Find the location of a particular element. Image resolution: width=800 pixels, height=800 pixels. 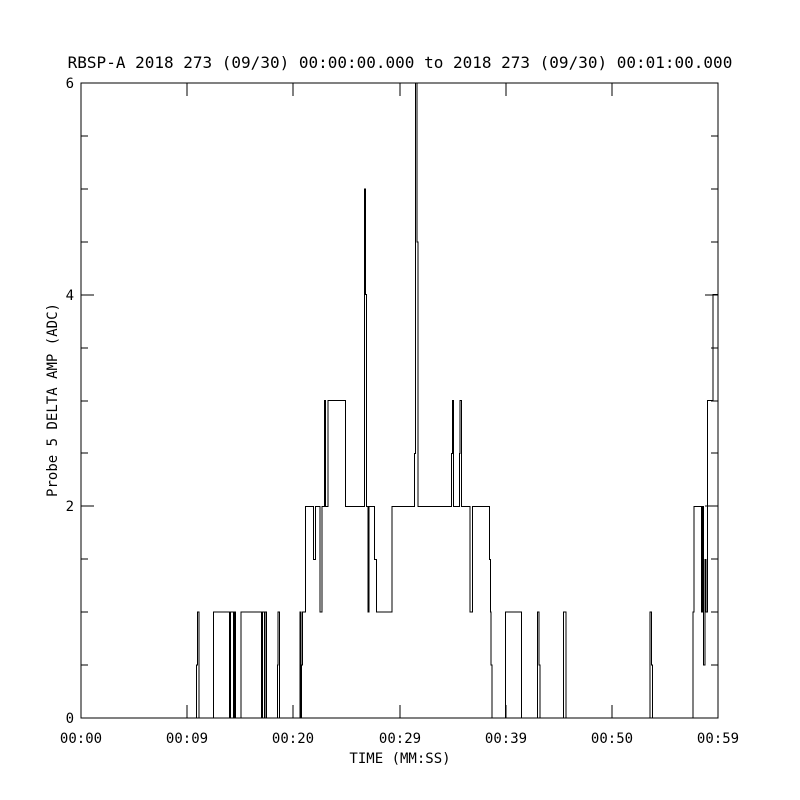

x-tick-label: 00:29 is located at coordinates (400, 739).